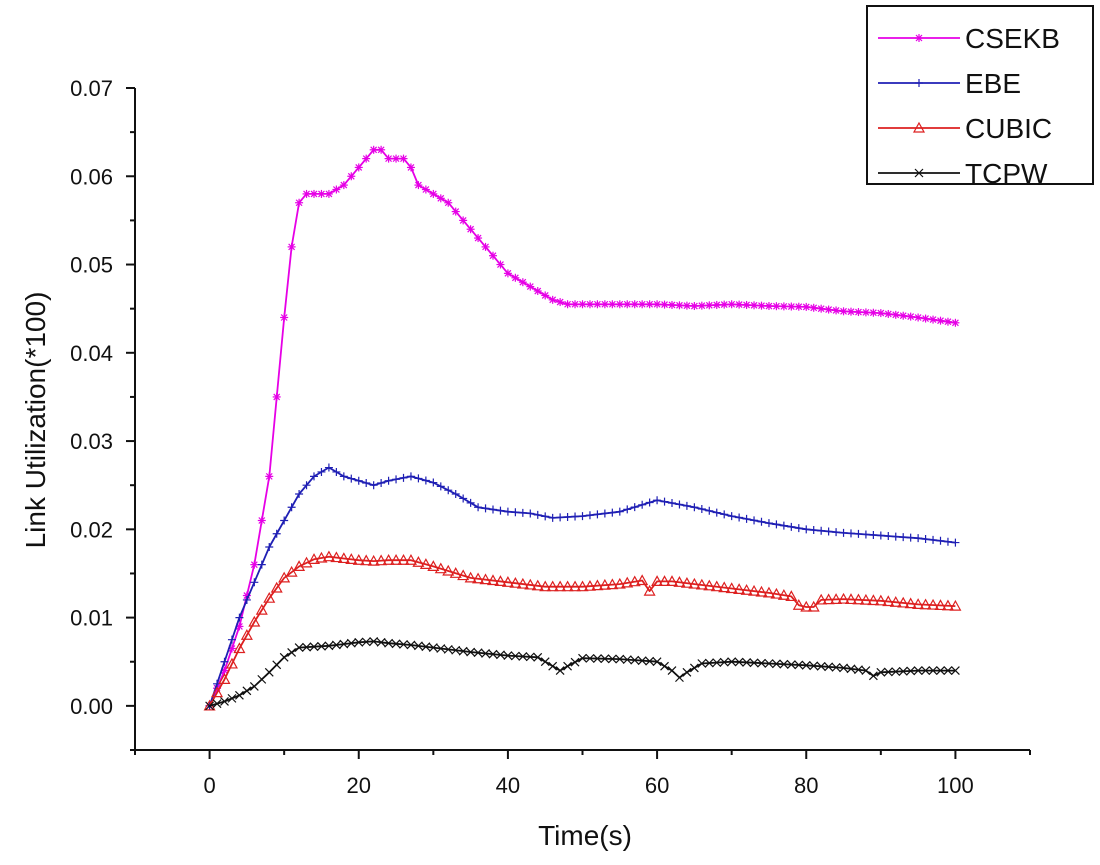 This screenshot has height=865, width=1100. Describe the element at coordinates (585, 835) in the screenshot. I see `x-axis-title: Time(s)` at that location.